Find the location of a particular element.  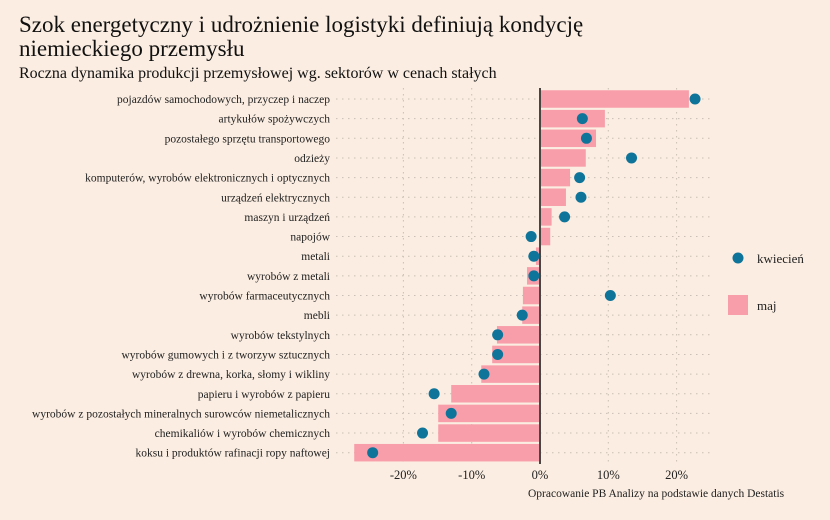

y-tick-label: wyrobów z drewna, korka, słomy i wikliny is located at coordinates (231, 375).